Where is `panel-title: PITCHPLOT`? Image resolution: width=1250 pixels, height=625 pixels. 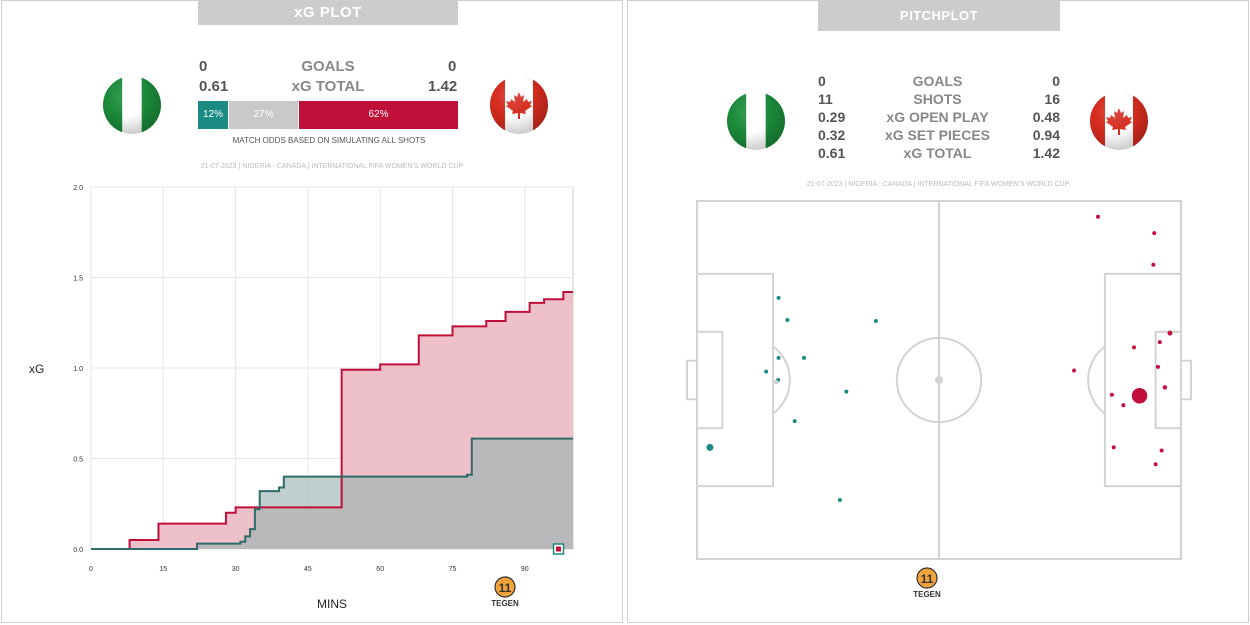
panel-title: PITCHPLOT is located at coordinates (939, 16).